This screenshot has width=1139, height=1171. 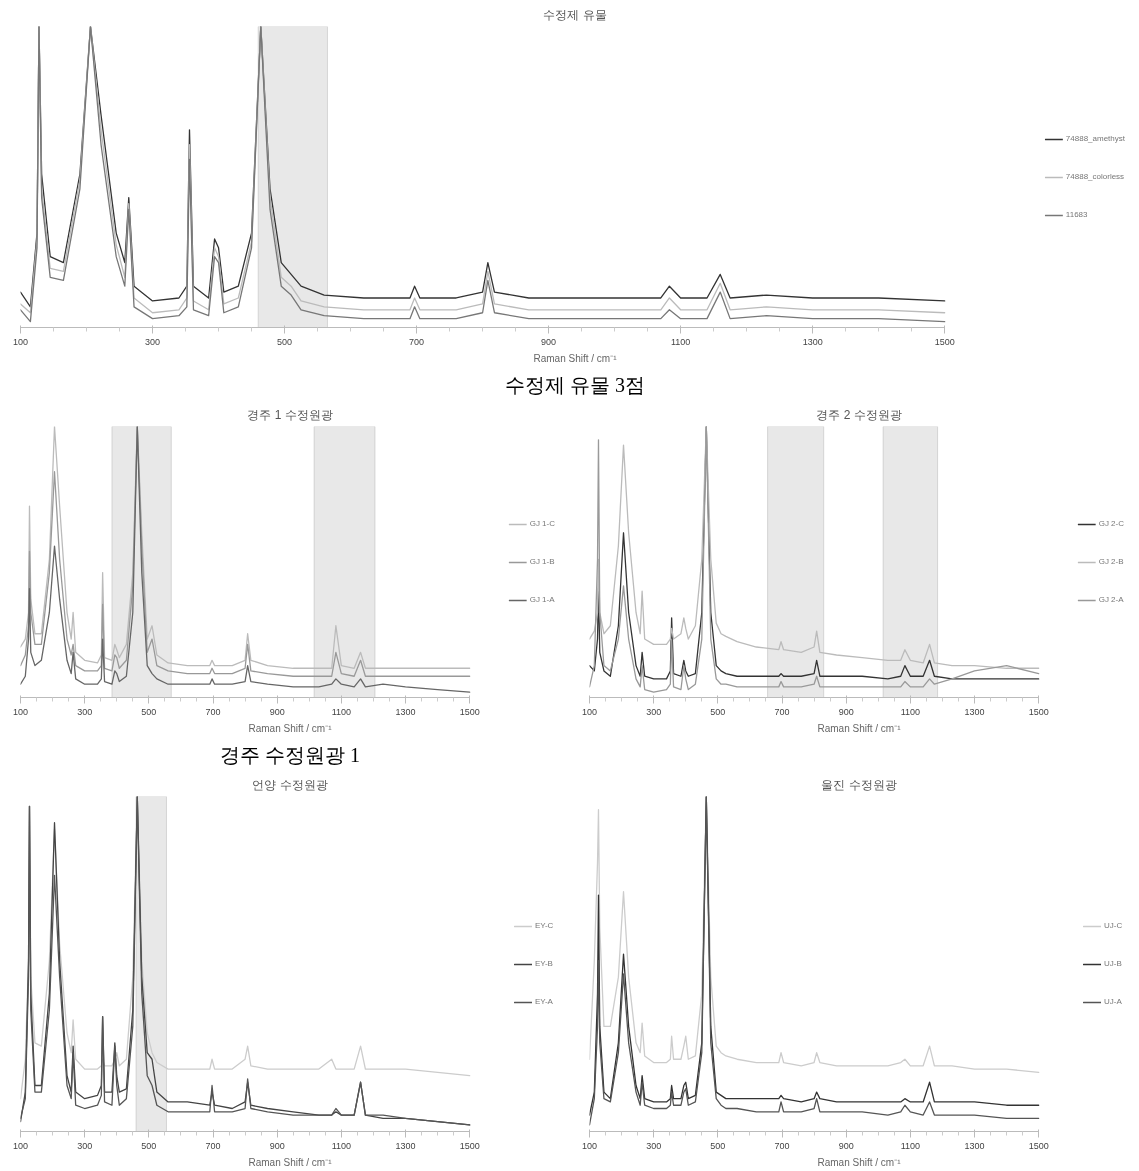 I want to click on legend-label: GJ 1-A, so click(x=542, y=599).